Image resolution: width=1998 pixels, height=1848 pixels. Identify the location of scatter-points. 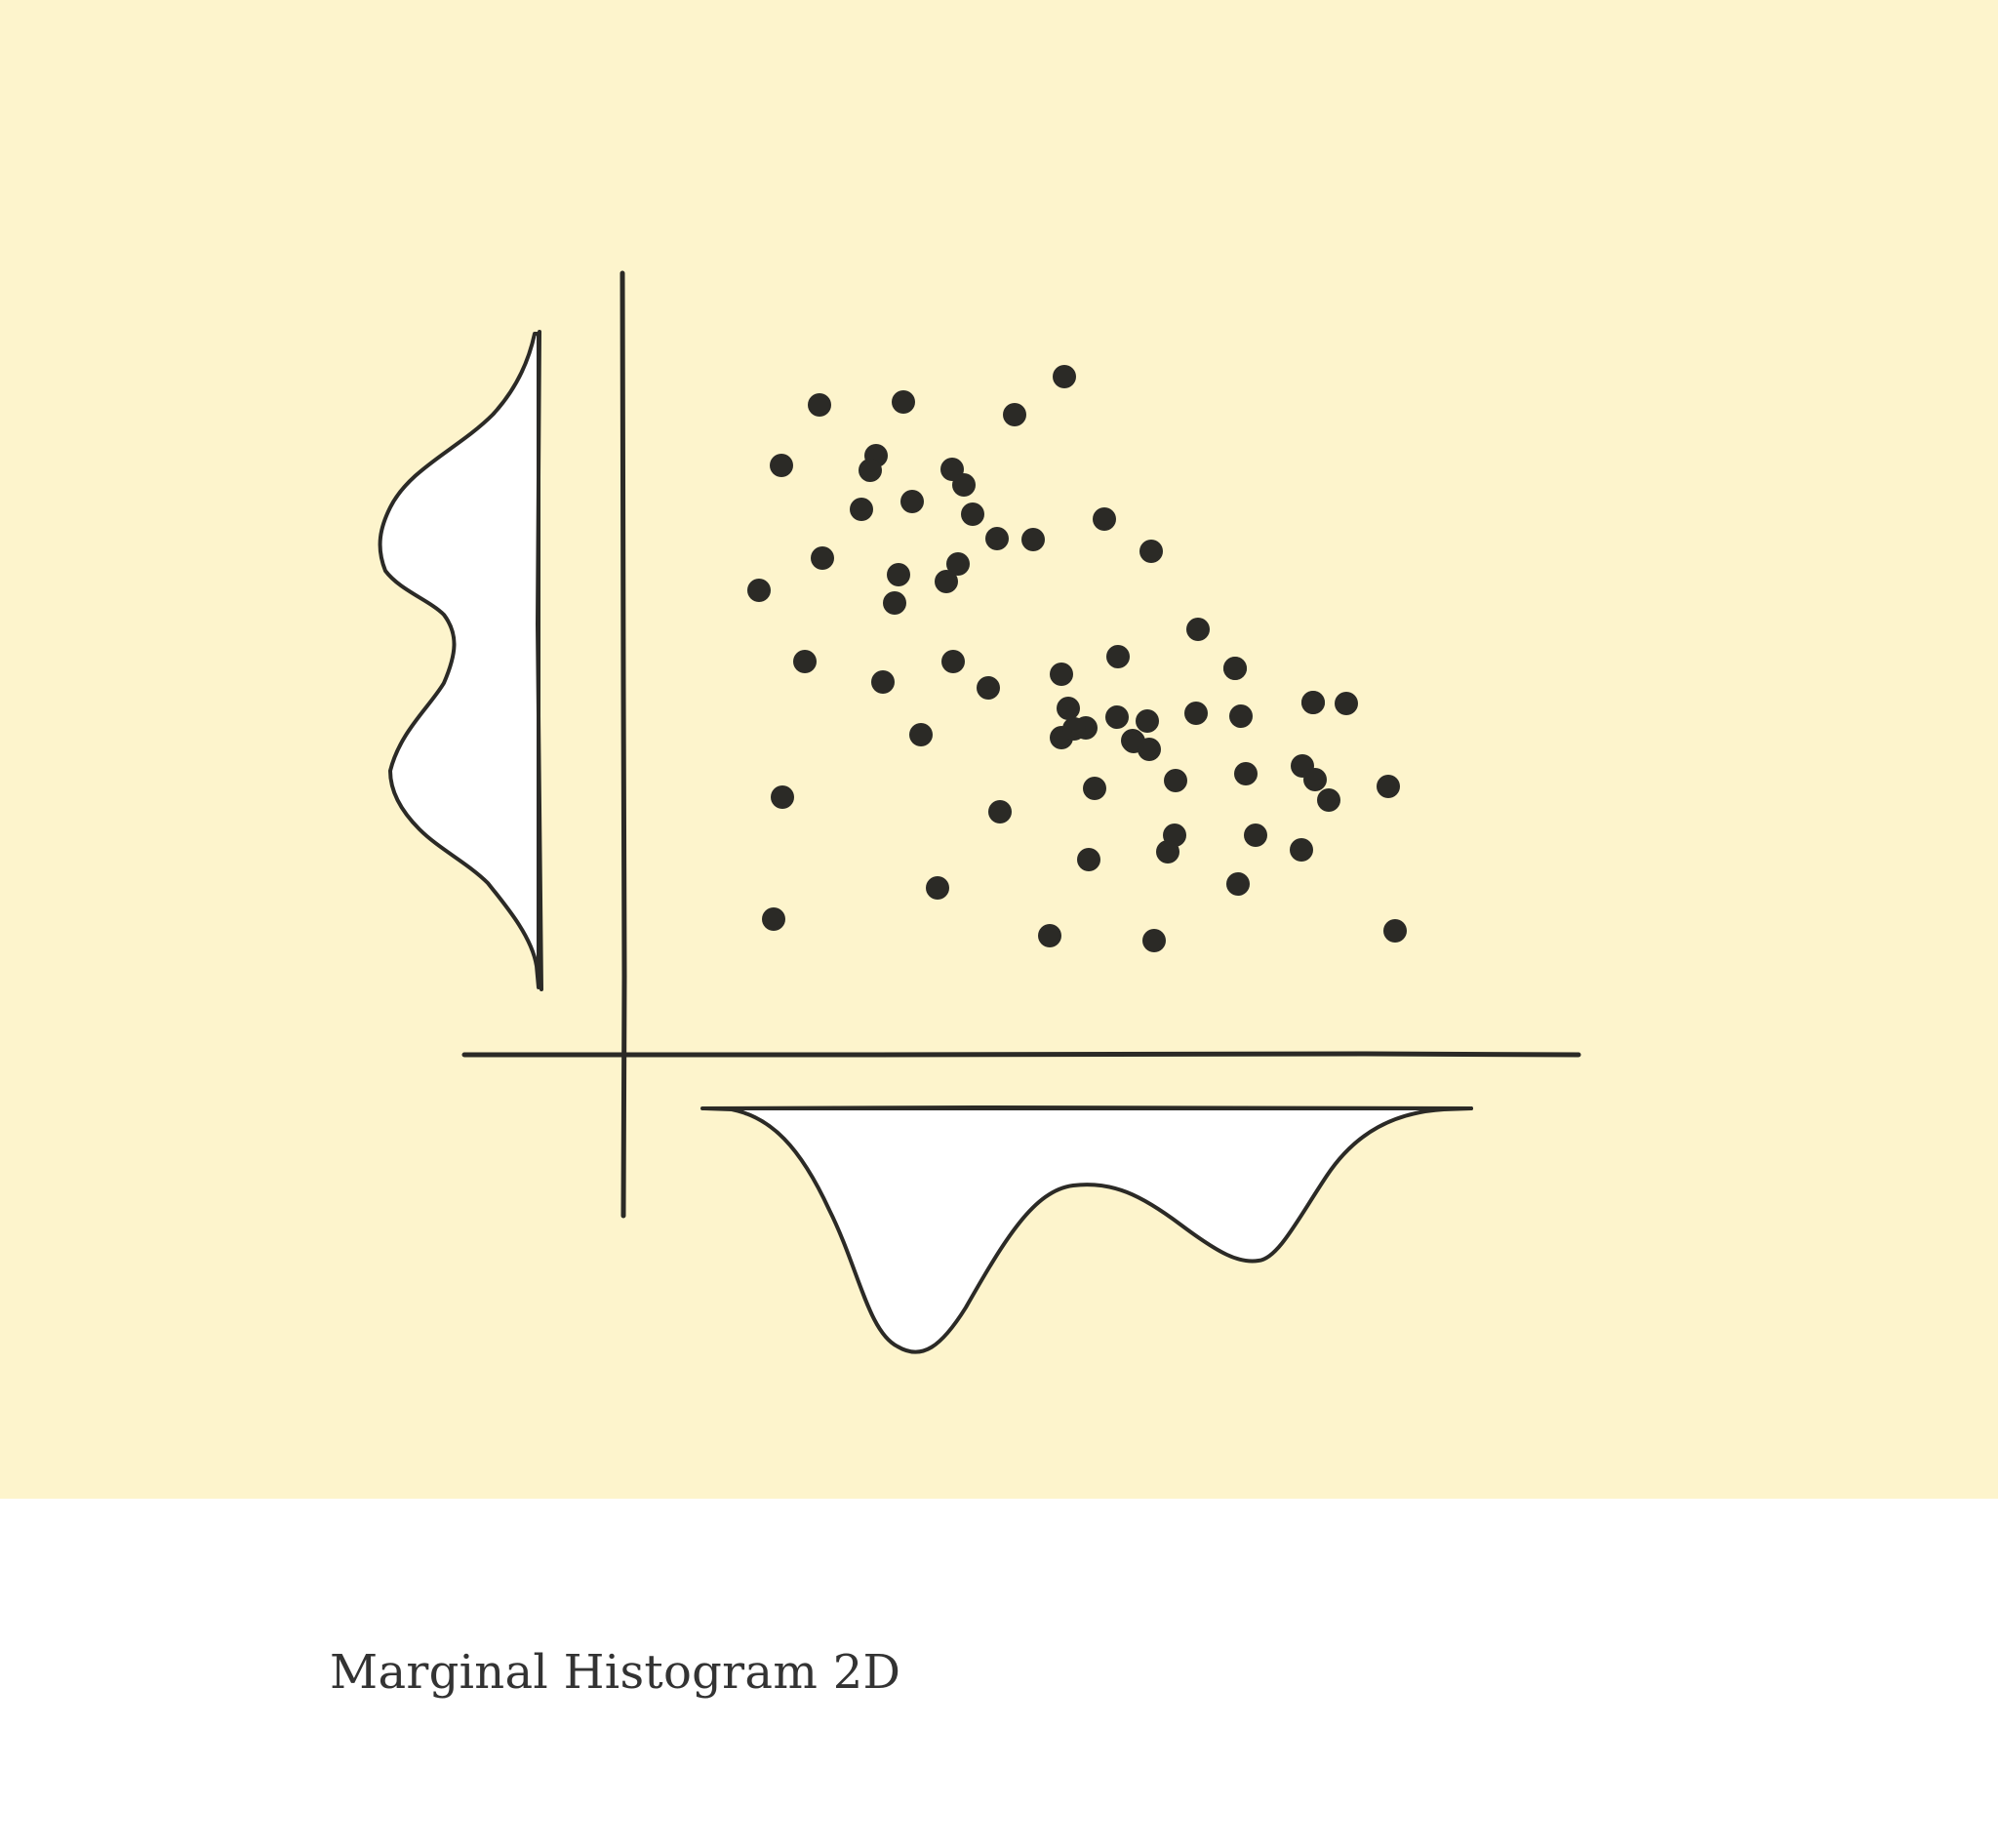
(1077, 658).